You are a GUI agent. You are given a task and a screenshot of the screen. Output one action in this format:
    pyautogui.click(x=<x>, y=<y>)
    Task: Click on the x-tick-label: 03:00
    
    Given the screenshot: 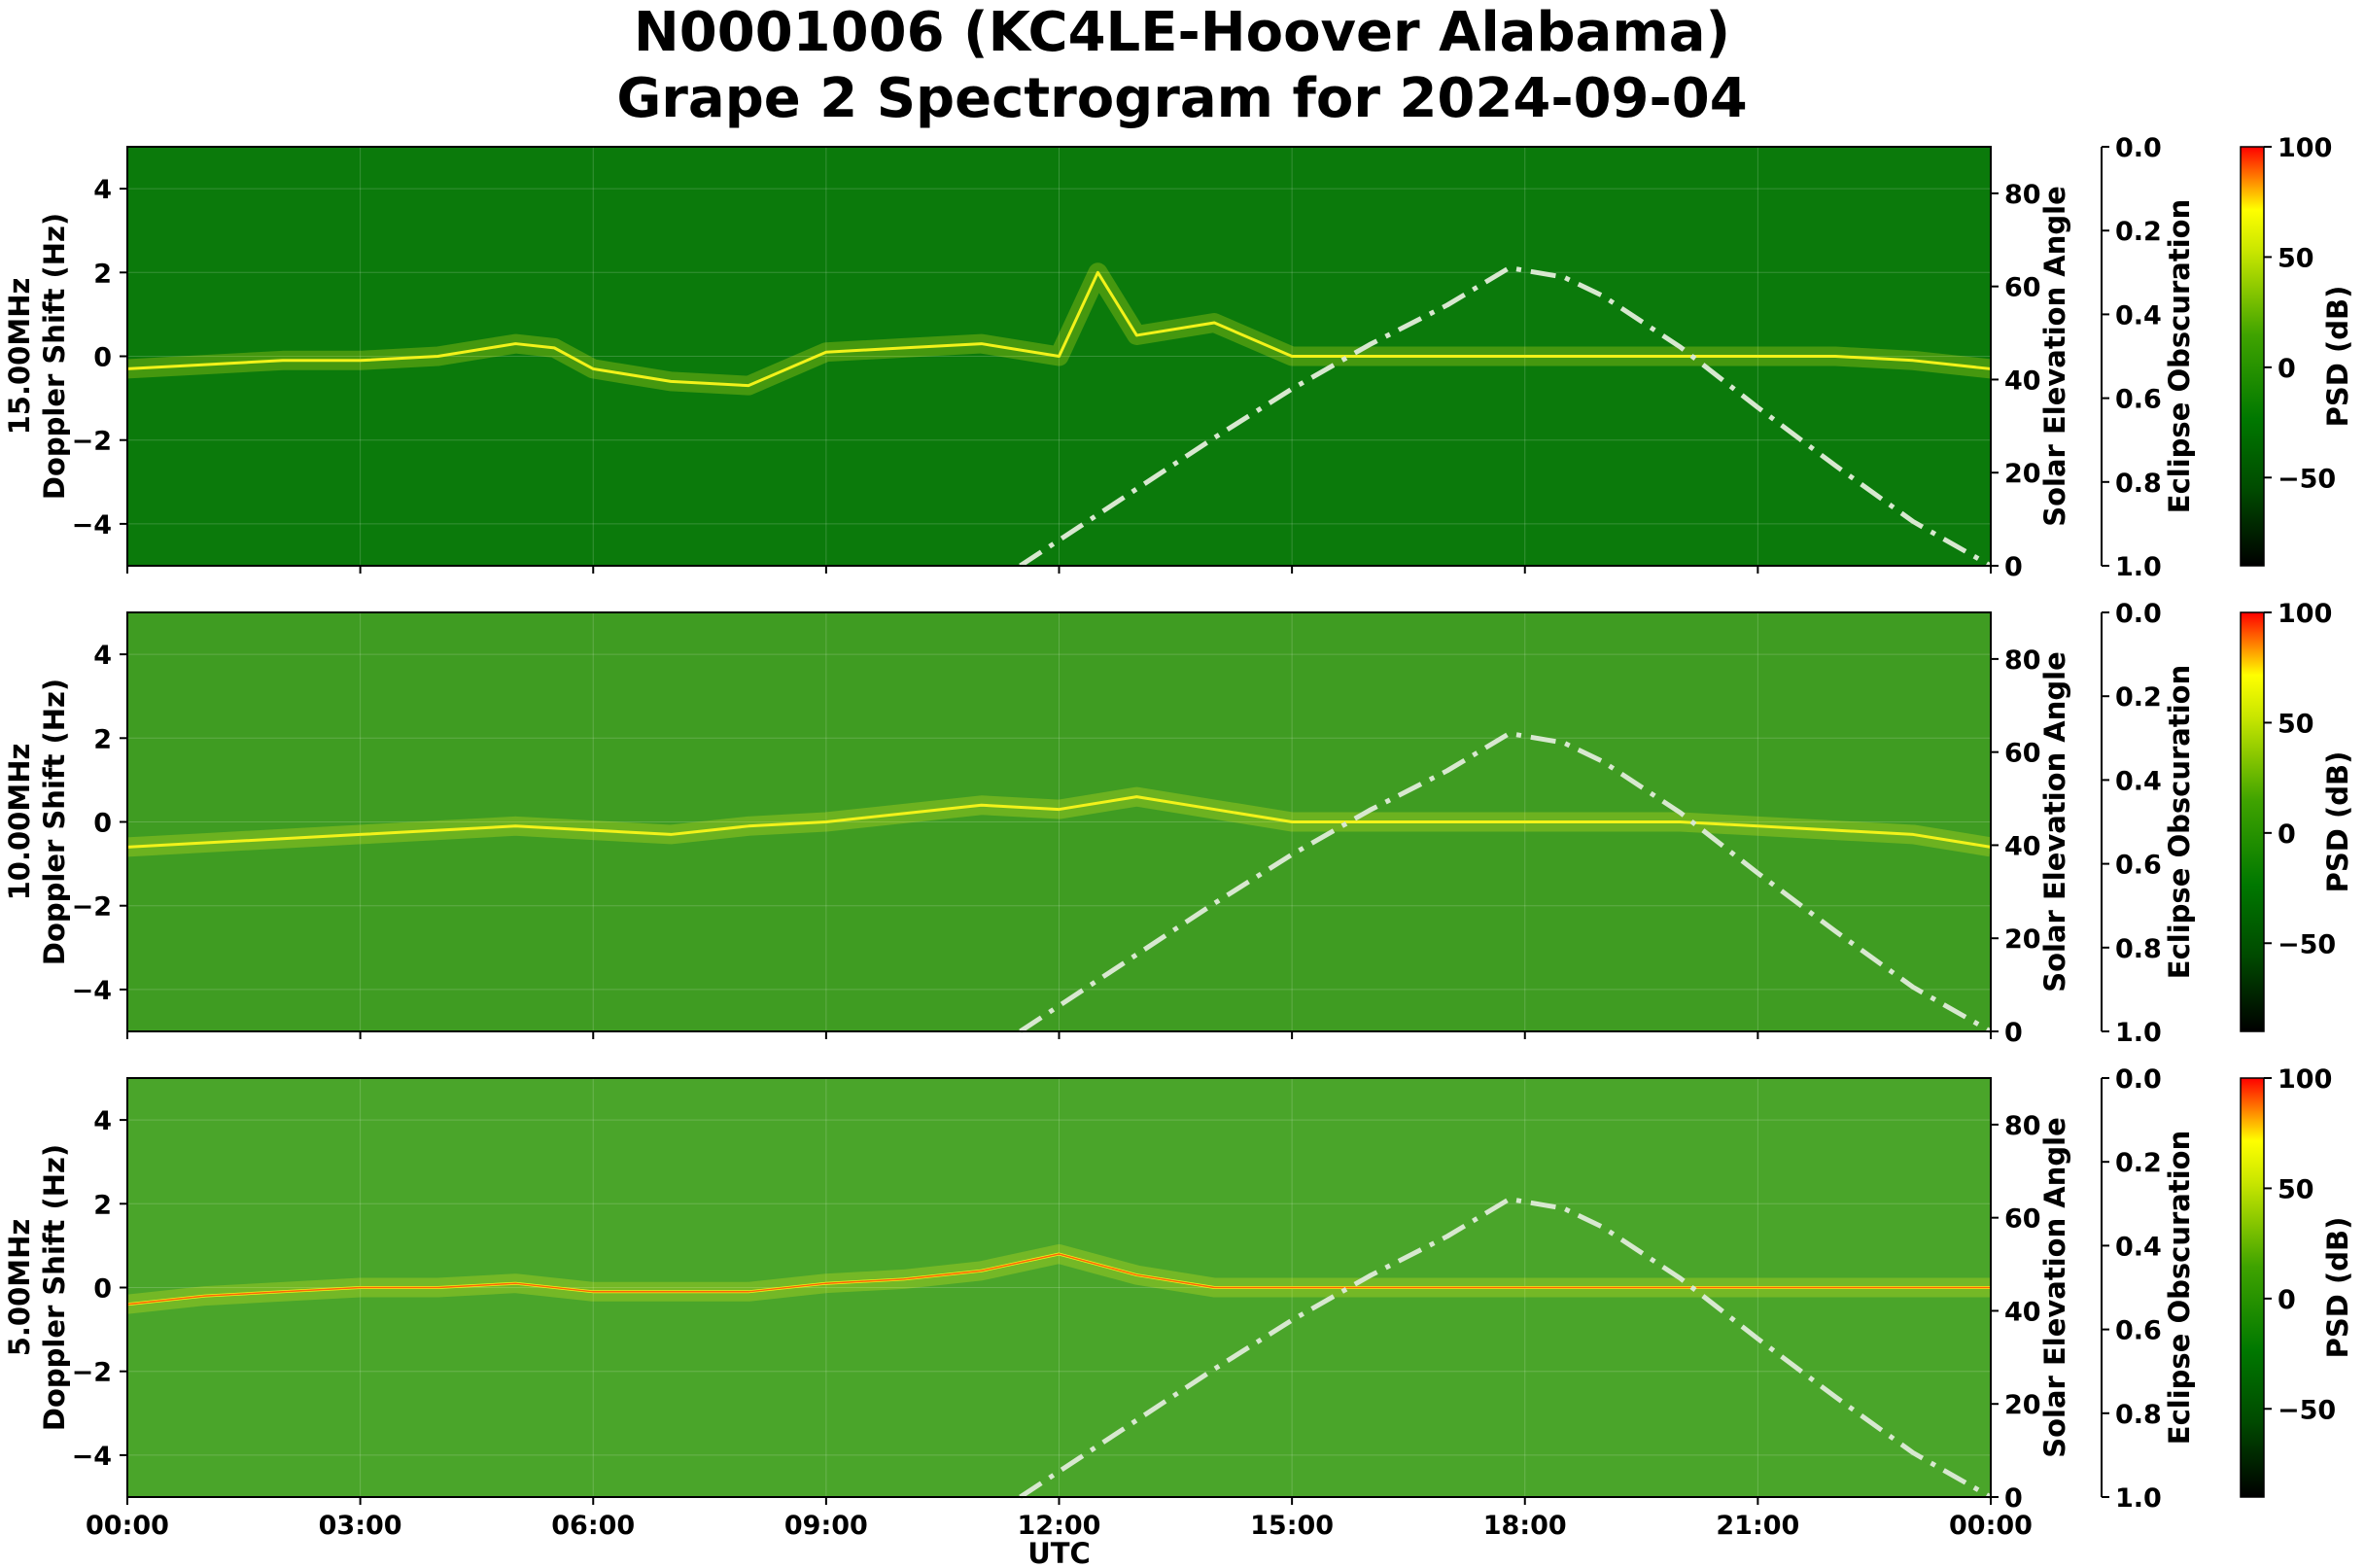 What is the action you would take?
    pyautogui.click(x=360, y=1526)
    